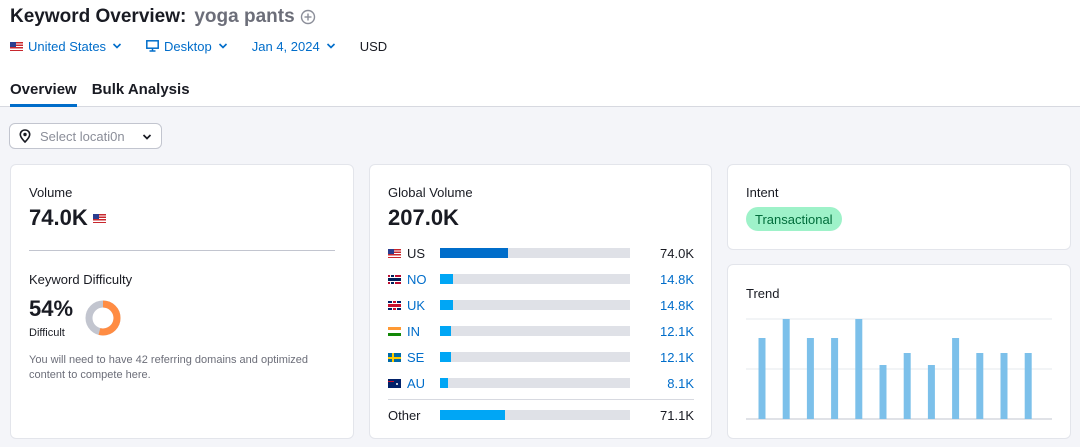 This screenshot has width=1080, height=447. I want to click on country-row-other: Other 71.1K, so click(541, 415).